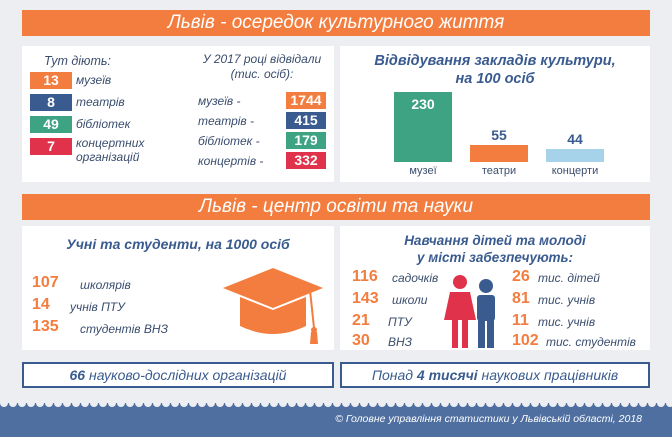  I want to click on vocational-pupils-label: тис. учнів, so click(567, 322).